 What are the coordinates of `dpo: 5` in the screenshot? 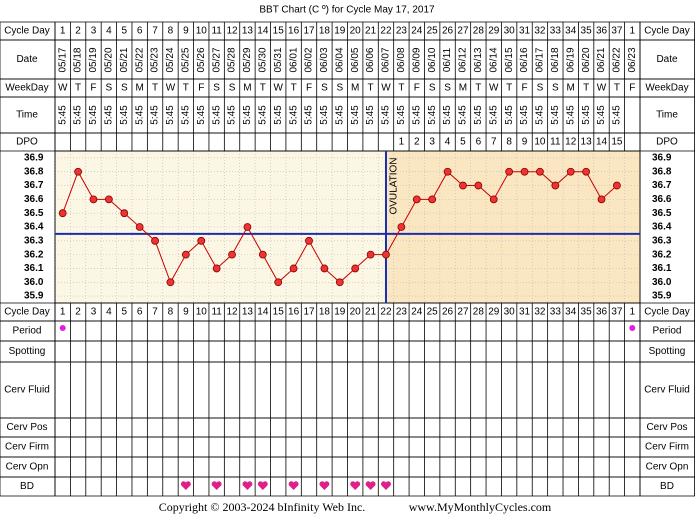 It's located at (463, 142).